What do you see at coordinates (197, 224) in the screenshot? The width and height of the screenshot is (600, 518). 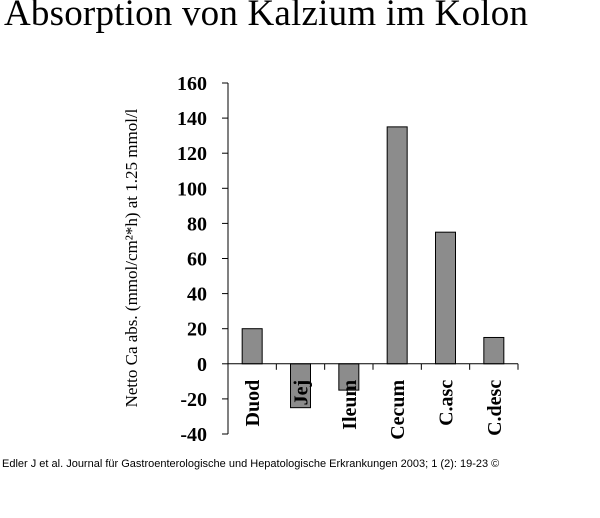 I see `y-tick-label: 80` at bounding box center [197, 224].